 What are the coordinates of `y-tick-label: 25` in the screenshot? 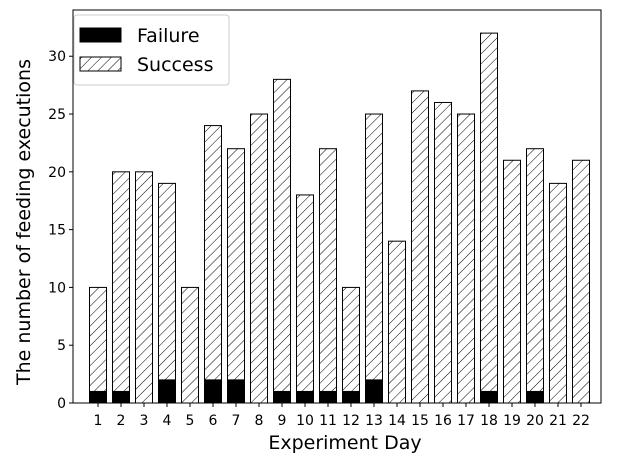 It's located at (57, 115).